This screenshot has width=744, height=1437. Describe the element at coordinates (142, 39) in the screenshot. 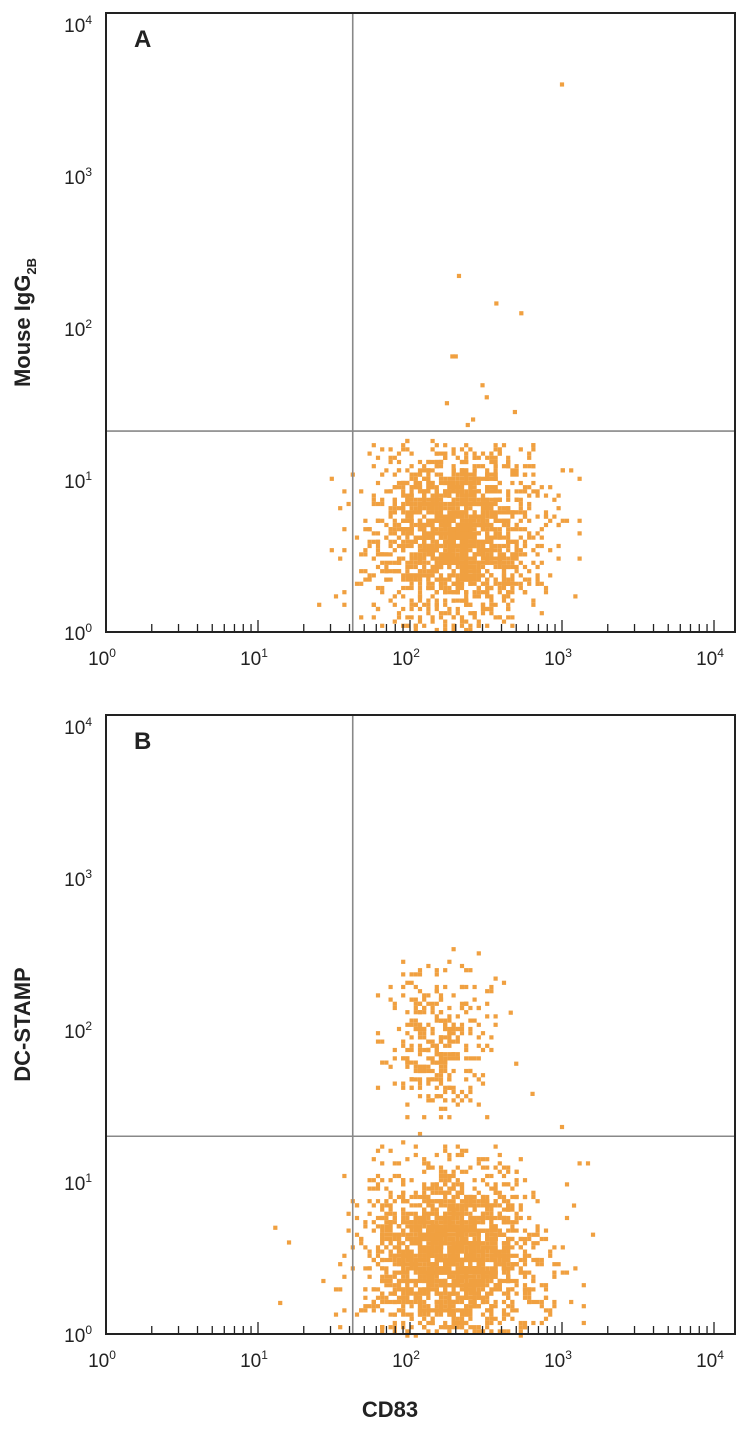

I see `panel-a-letter: A` at that location.